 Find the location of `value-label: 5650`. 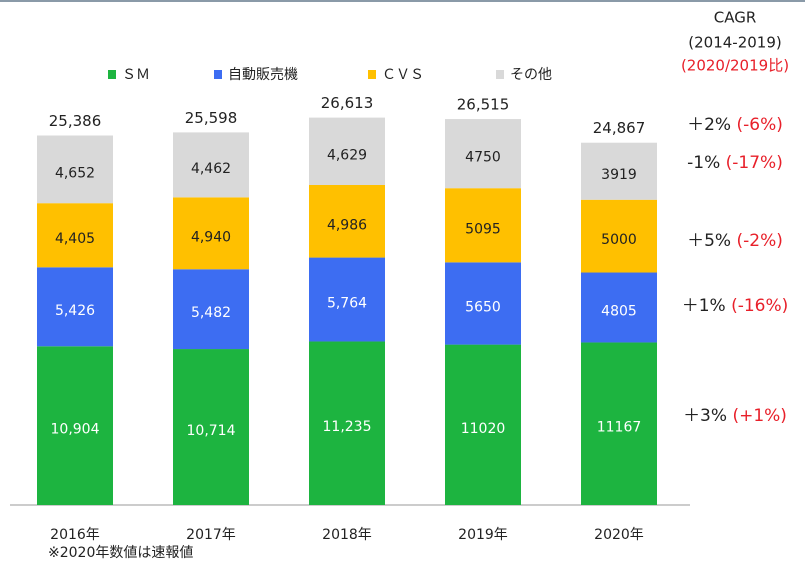

value-label: 5650 is located at coordinates (483, 307).